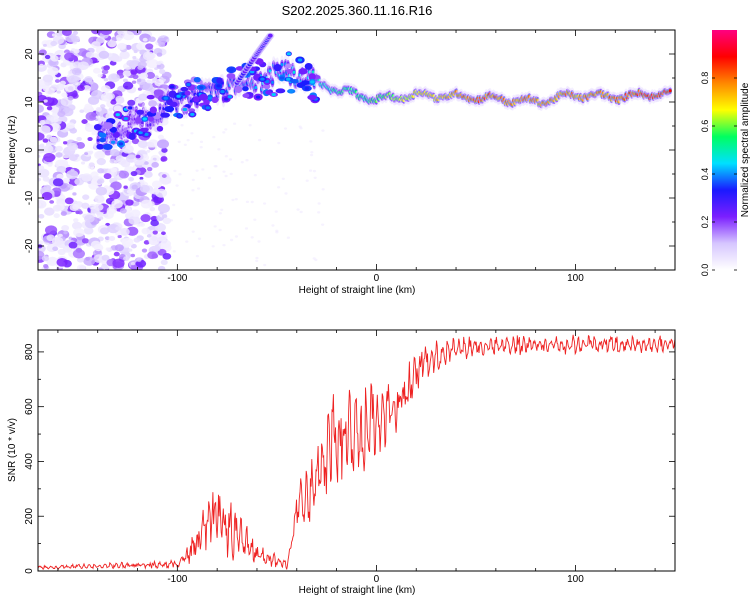  I want to click on snr-y-tick-label: 200, so click(29, 515).